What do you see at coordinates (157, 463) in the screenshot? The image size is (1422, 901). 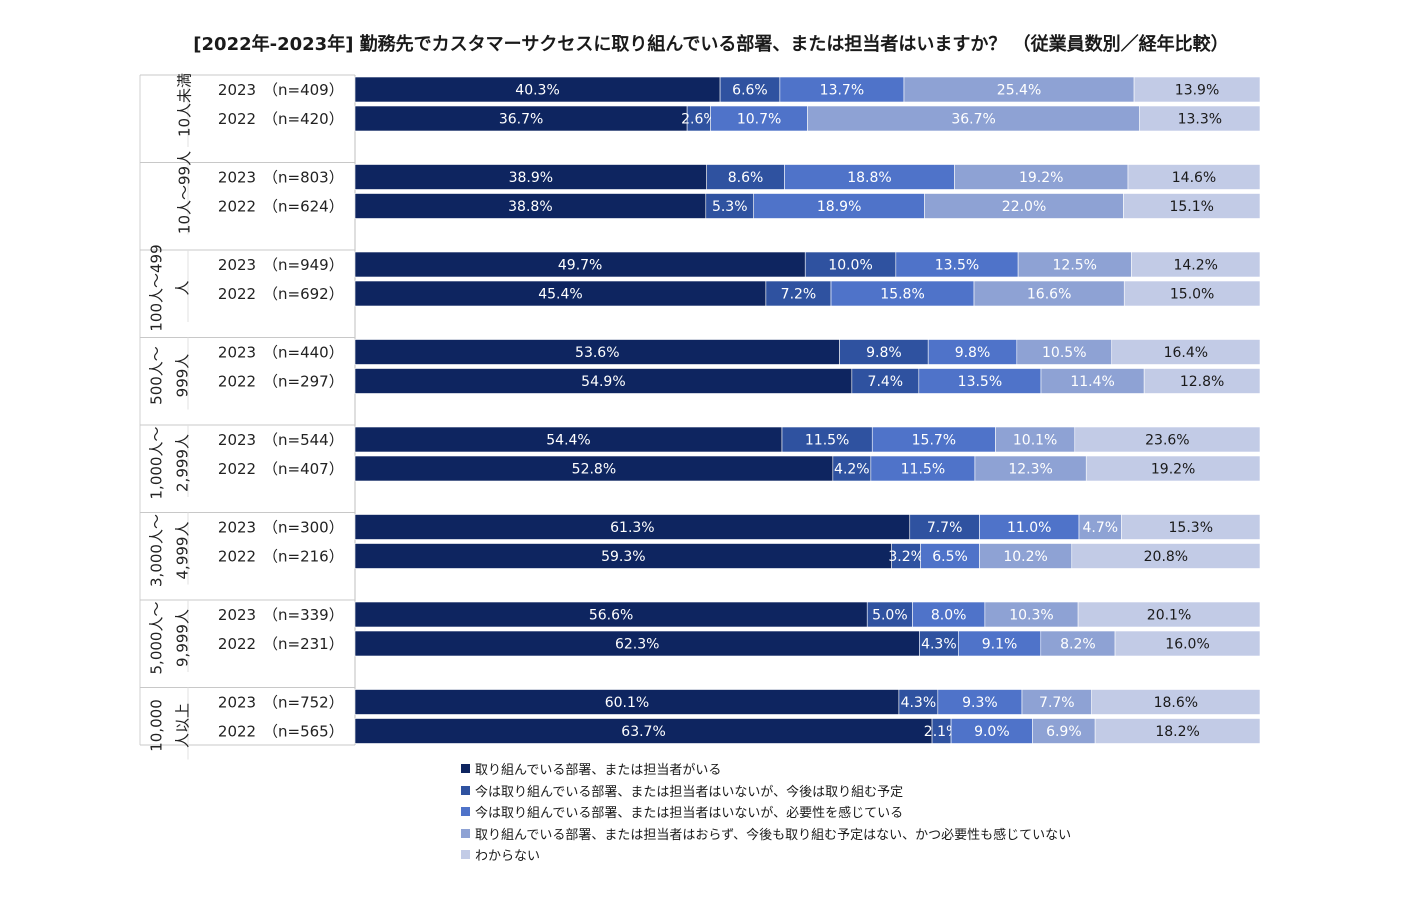 I see `group-label: 1,000人～` at bounding box center [157, 463].